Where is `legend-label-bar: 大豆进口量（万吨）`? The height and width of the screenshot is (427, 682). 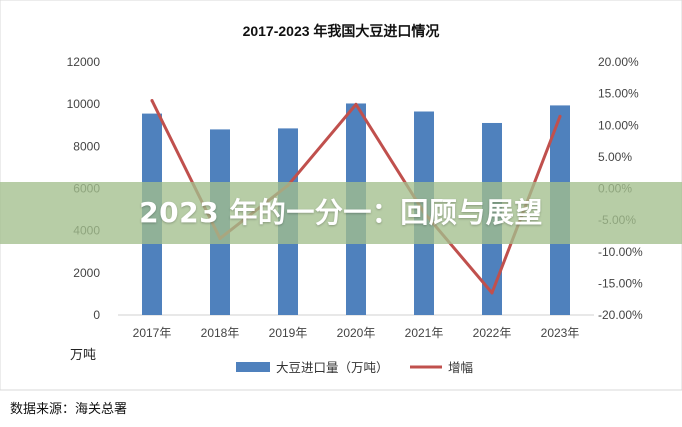 legend-label-bar: 大豆进口量（万吨） is located at coordinates (332, 367).